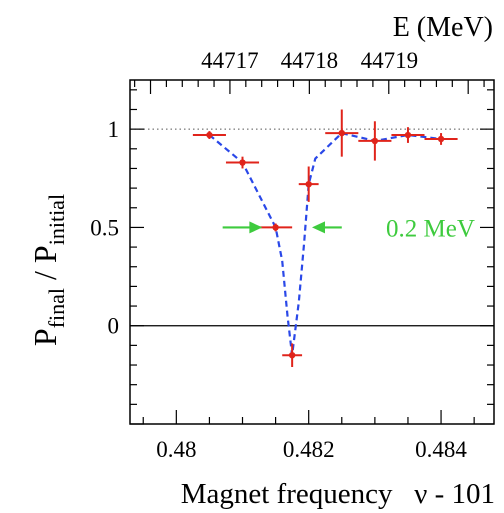 This screenshot has width=504, height=513. I want to click on x-axis-label: Magnet frequency ν - 101, so click(338, 494).